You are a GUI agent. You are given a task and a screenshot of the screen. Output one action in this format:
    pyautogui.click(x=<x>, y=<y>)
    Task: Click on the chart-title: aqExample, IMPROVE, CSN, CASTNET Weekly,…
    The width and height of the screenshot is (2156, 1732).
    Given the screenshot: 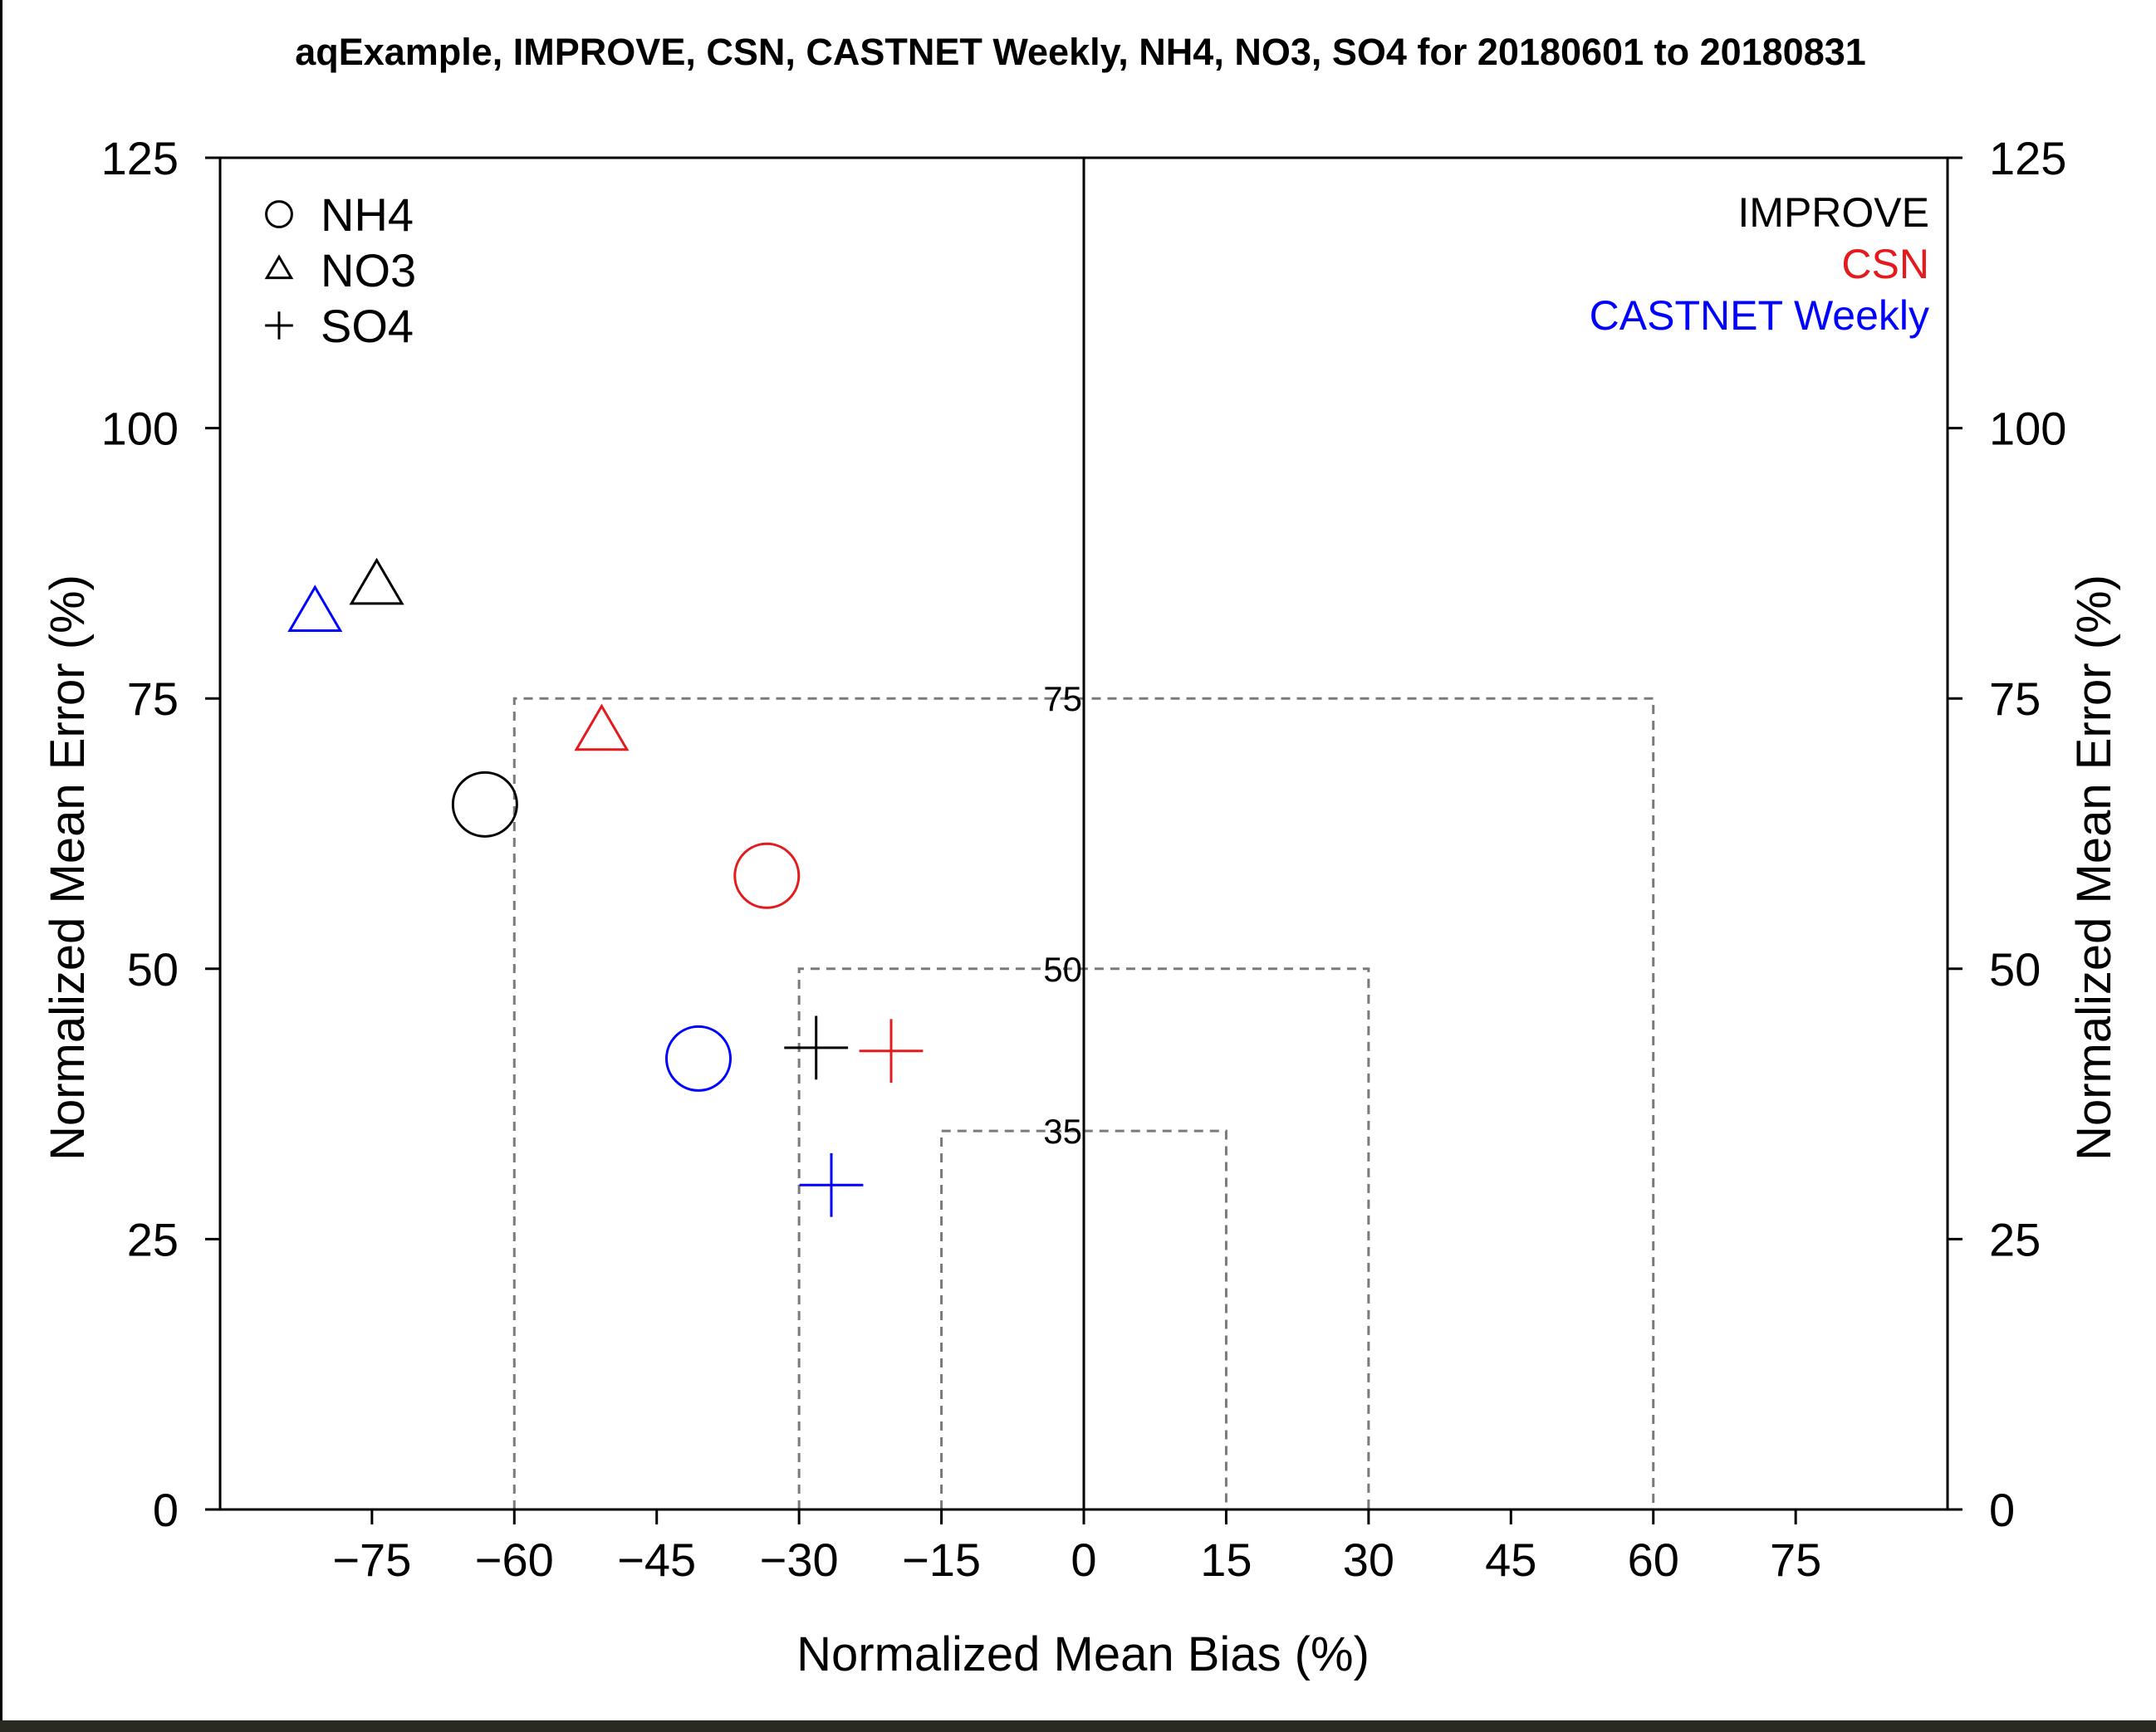 What is the action you would take?
    pyautogui.click(x=1080, y=52)
    